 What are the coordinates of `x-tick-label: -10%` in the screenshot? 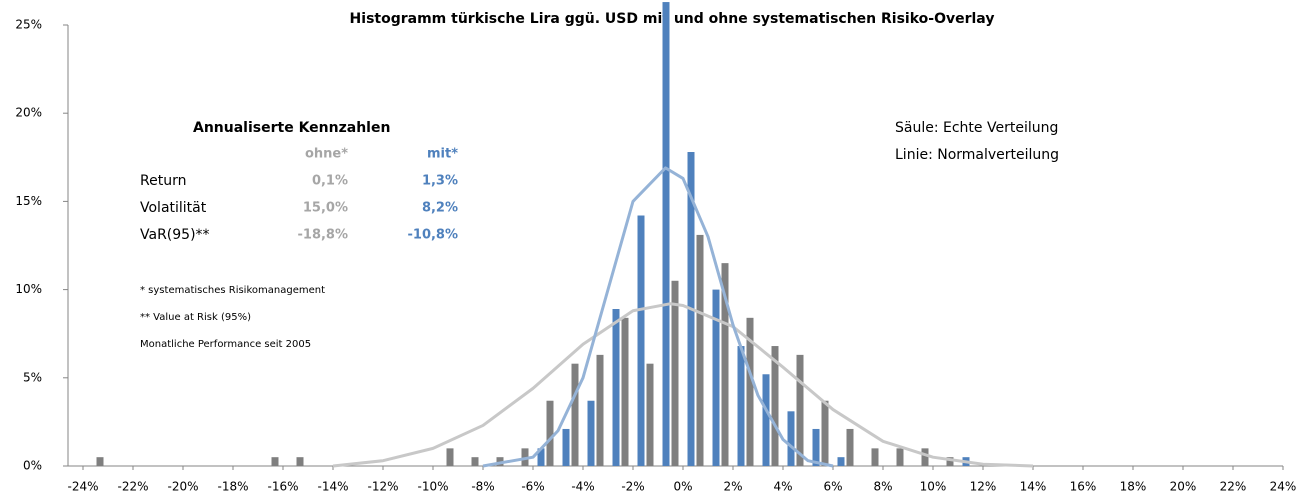 It's located at (432, 486).